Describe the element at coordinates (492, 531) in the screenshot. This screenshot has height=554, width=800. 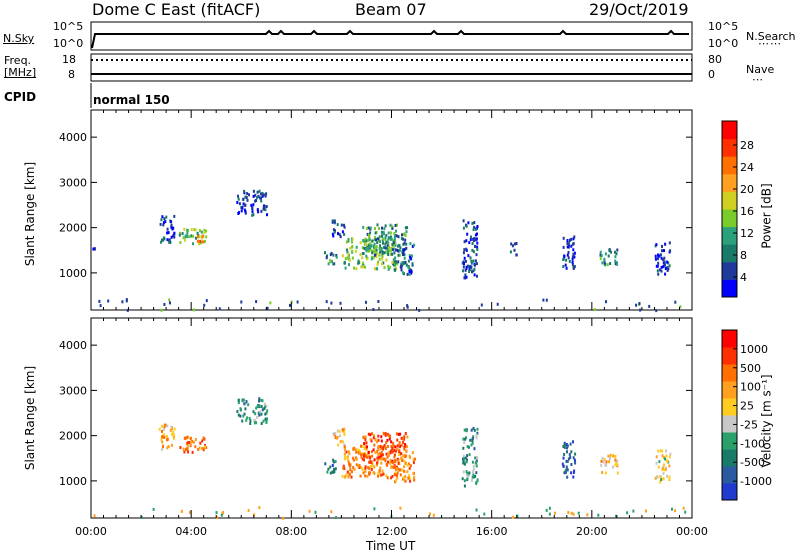
I see `x-tick-label-4: 16:00` at that location.